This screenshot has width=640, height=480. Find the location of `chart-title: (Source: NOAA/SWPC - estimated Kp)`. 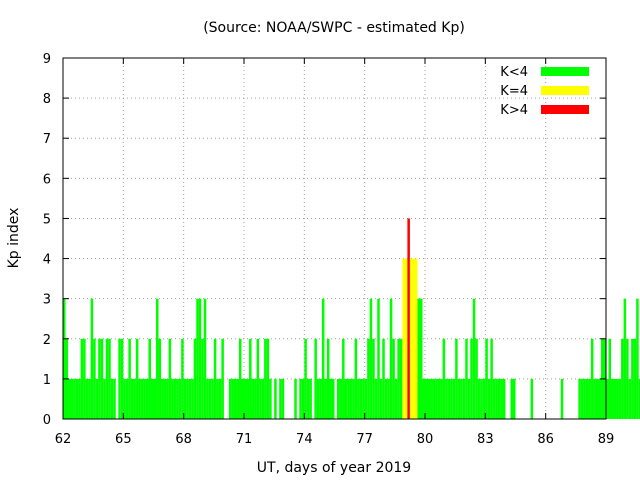

chart-title: (Source: NOAA/SWPC - estimated Kp) is located at coordinates (334, 28).